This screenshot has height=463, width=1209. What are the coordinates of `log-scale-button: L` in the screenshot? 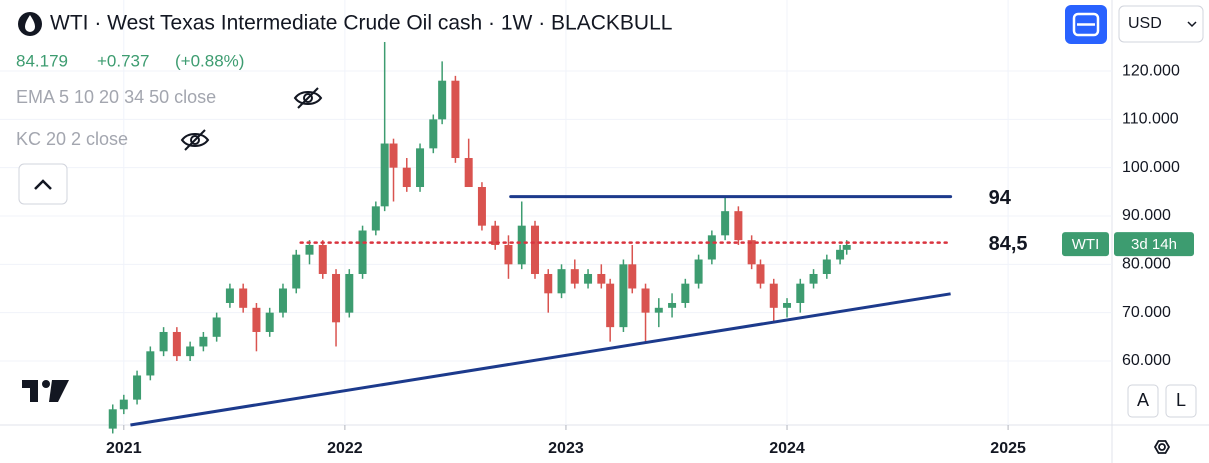 It's located at (1181, 401).